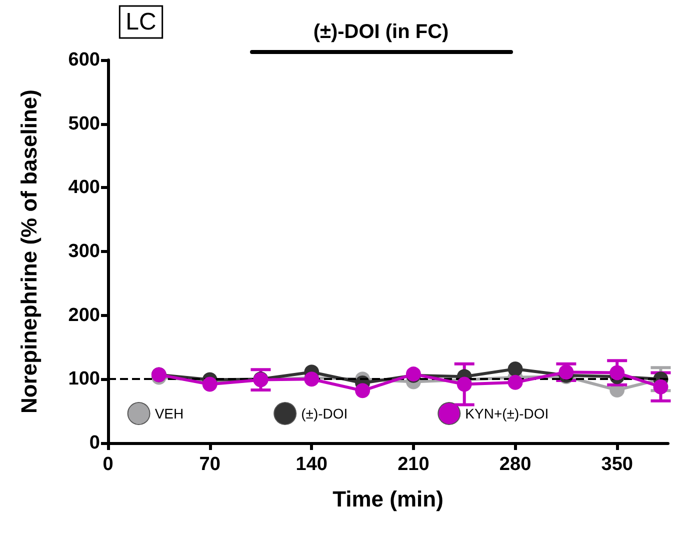 Image resolution: width=676 pixels, height=538 pixels. I want to click on y-tick-label: 100, so click(84, 379).